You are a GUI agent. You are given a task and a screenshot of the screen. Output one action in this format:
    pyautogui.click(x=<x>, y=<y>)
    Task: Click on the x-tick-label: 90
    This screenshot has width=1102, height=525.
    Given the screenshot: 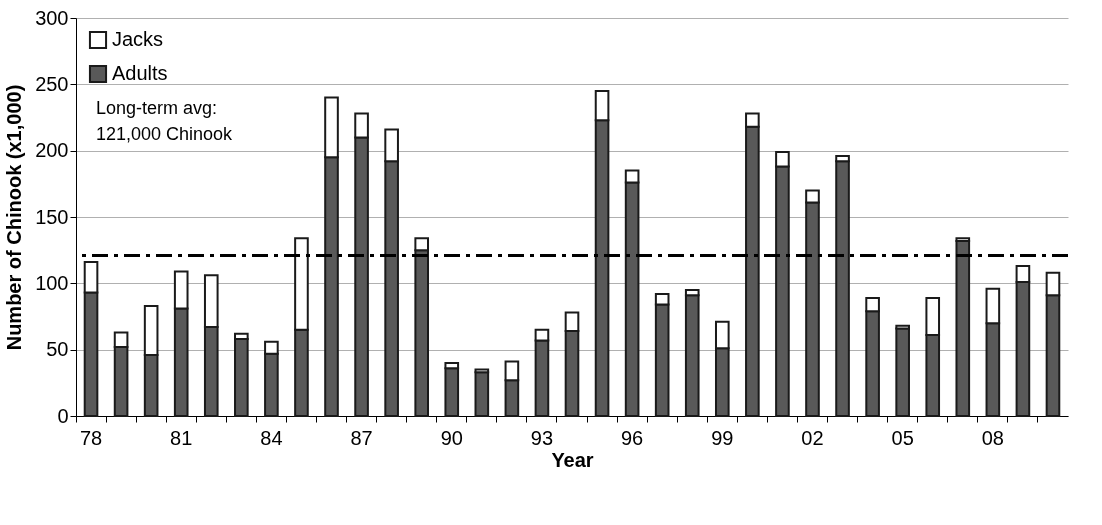 What is the action you would take?
    pyautogui.click(x=451, y=437)
    